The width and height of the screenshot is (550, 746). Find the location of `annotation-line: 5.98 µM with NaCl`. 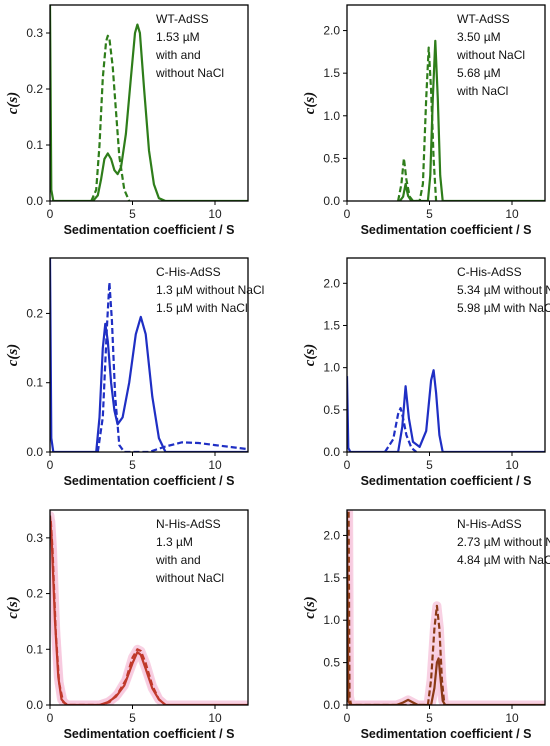

annotation-line: 5.98 µM with NaCl is located at coordinates (503, 308).